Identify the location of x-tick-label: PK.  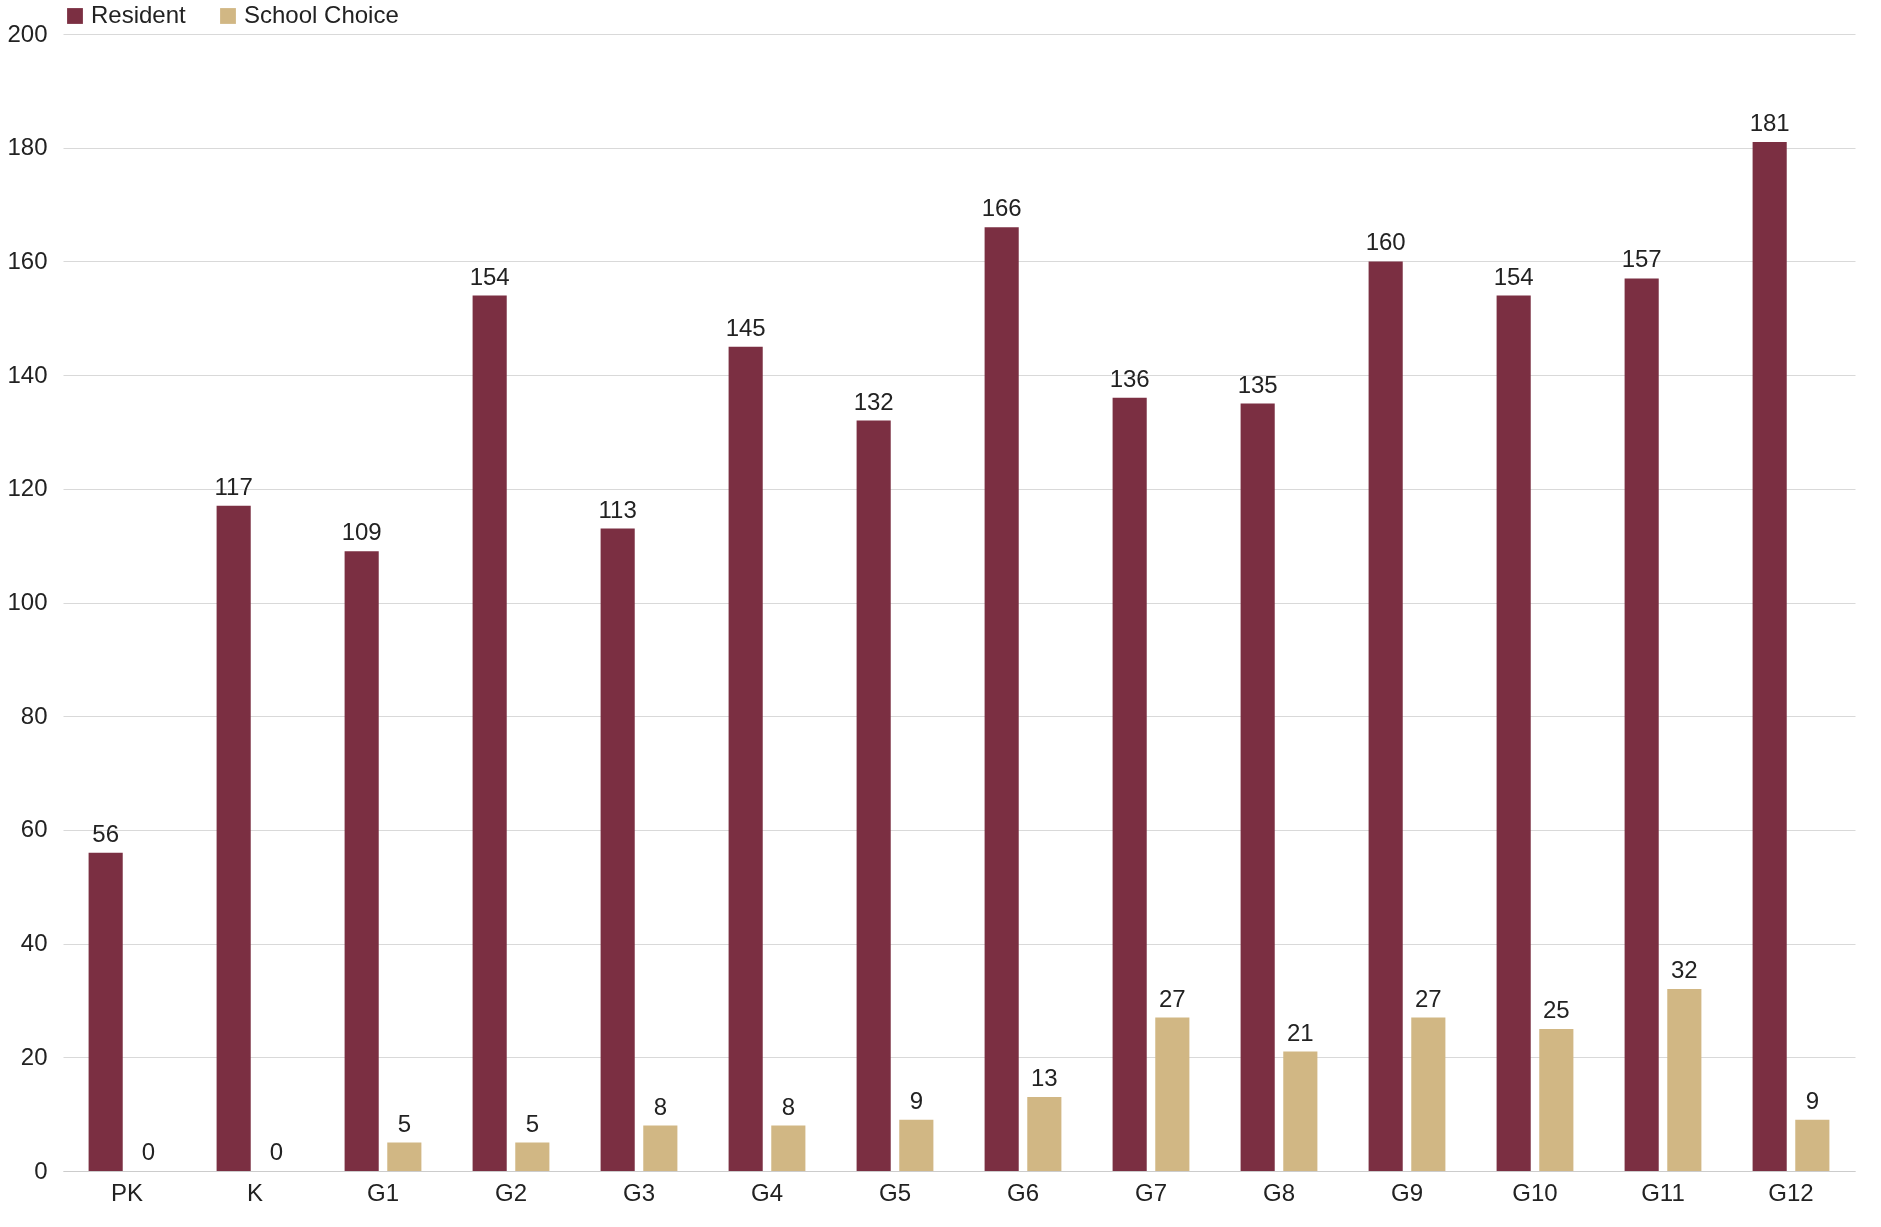
(127, 1192).